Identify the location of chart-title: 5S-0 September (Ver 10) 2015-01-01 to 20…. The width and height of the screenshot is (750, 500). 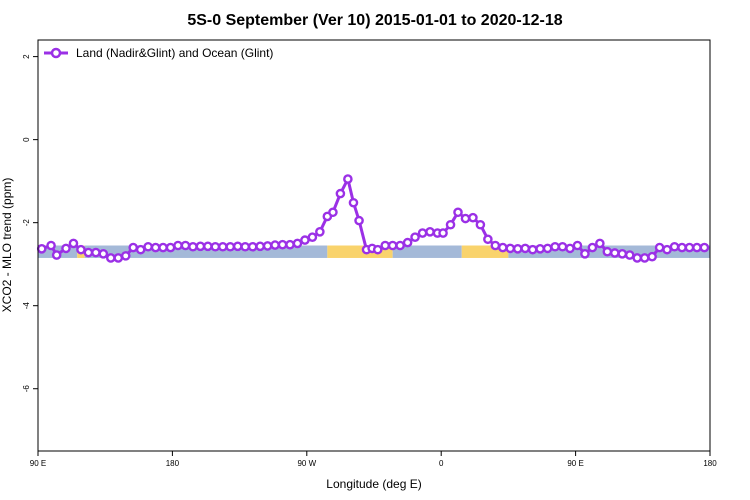
(374, 20).